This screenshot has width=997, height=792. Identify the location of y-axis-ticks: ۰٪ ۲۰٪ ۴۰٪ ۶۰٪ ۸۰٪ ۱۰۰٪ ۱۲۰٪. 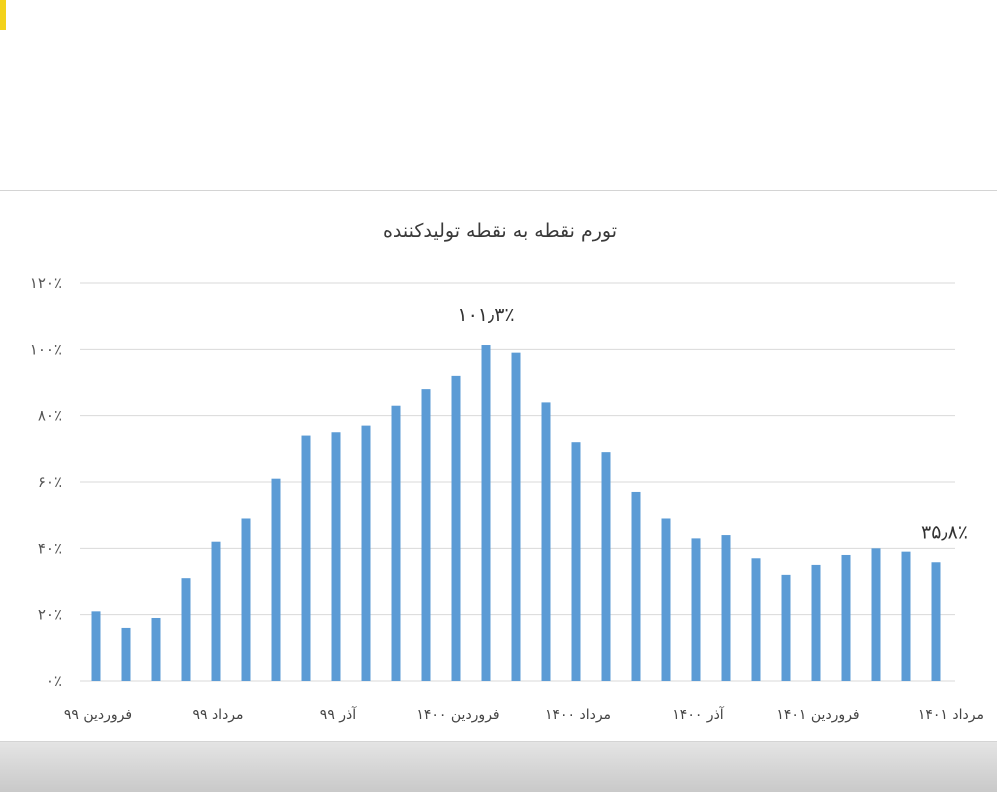
(46, 482).